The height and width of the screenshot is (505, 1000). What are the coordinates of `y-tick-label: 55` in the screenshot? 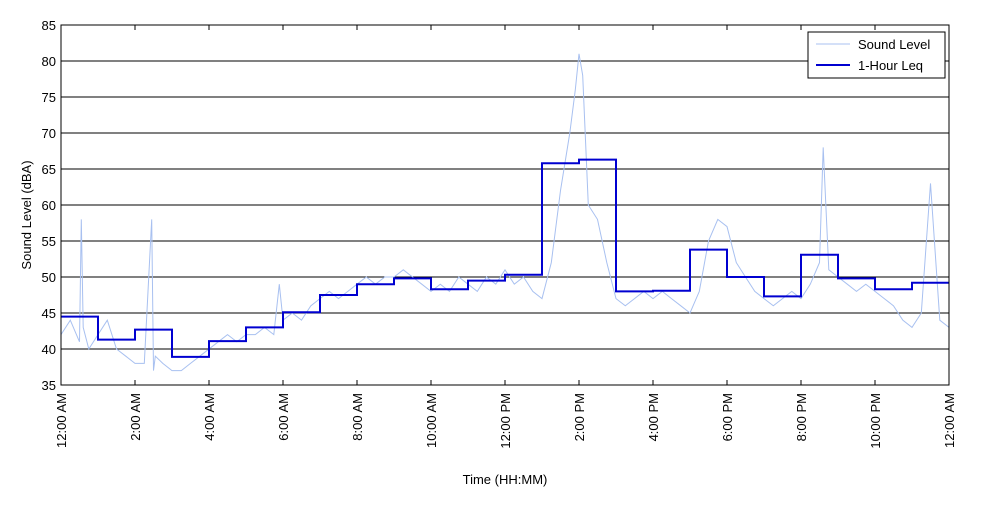 It's located at (49, 241).